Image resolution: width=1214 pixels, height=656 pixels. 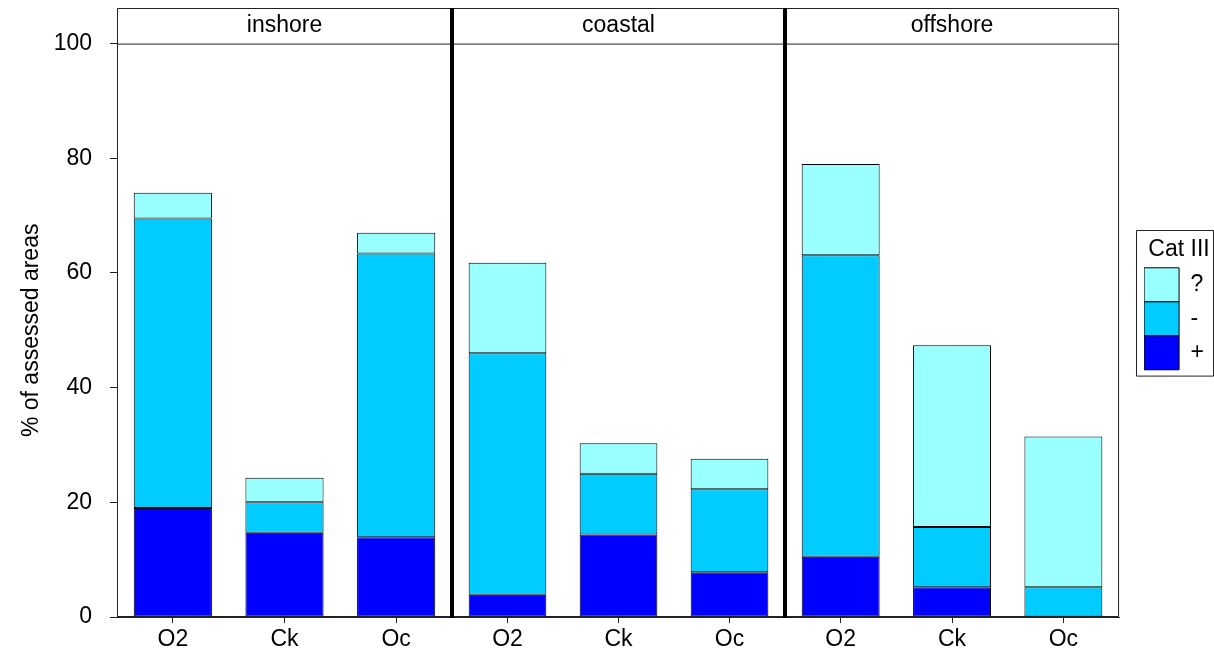 I want to click on y-tick-label: 40, so click(x=79, y=385).